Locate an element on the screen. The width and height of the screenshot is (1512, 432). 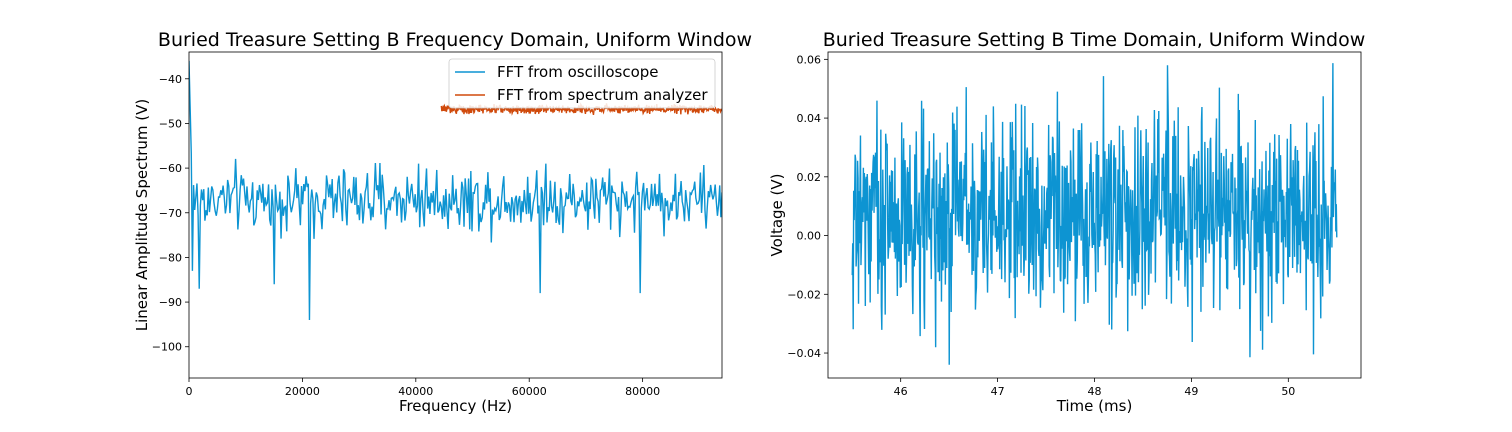
y-tick-label: 0.06 is located at coordinates (809, 59).